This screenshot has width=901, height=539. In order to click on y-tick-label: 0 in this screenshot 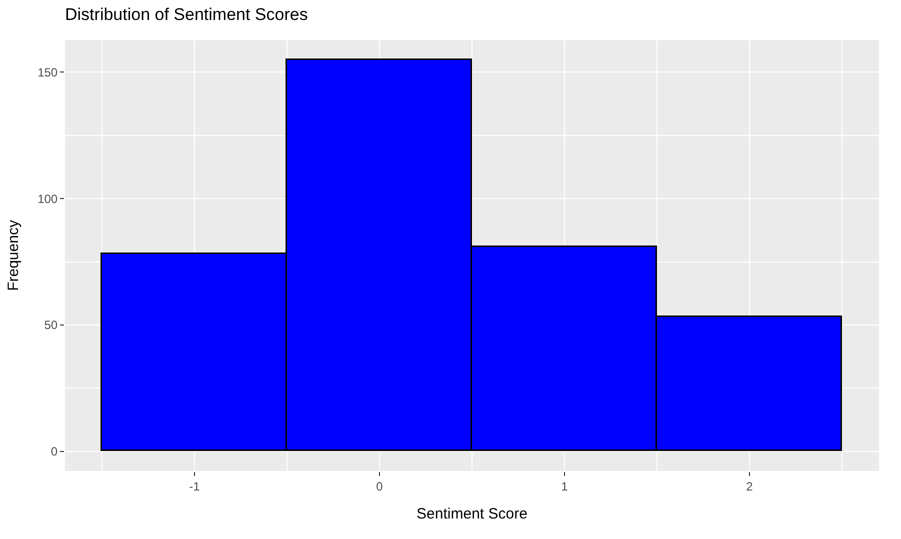, I will do `click(54, 451)`.